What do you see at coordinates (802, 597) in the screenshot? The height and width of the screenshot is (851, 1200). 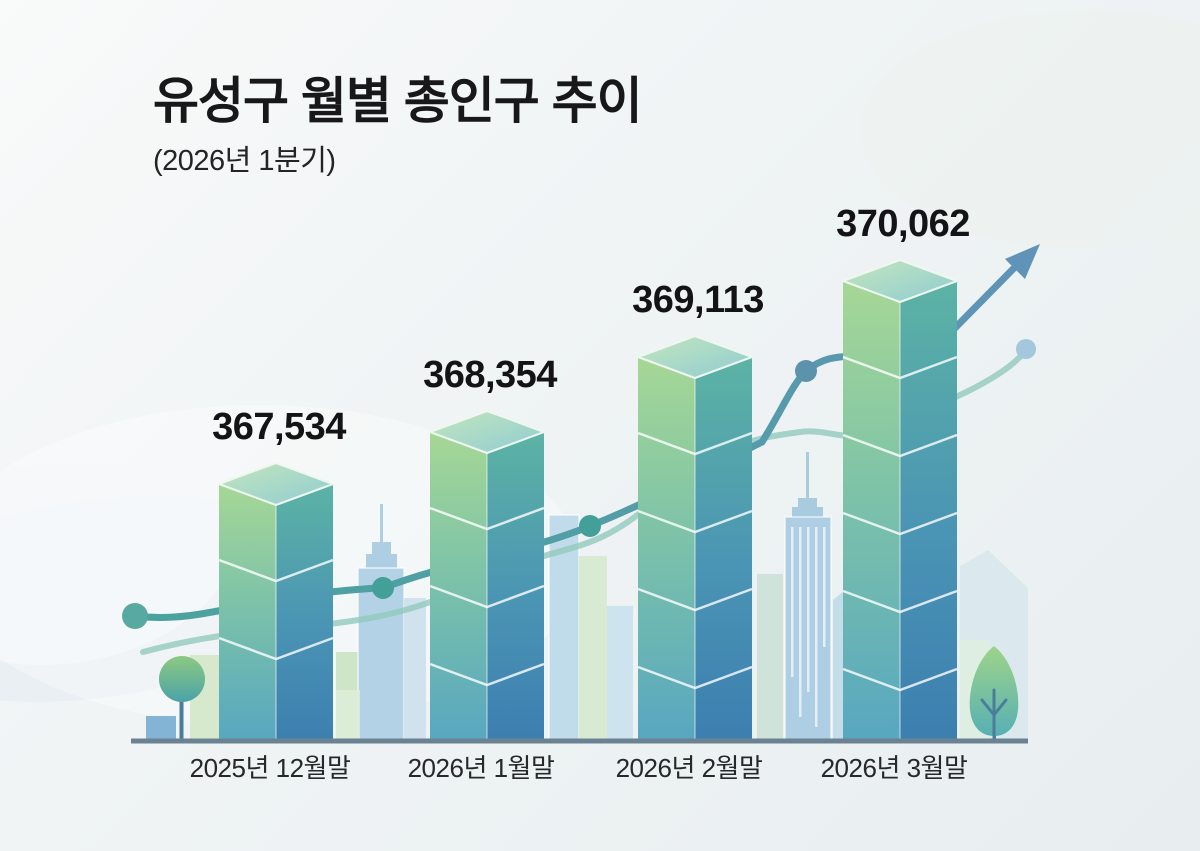 I see `empire-building-icon` at bounding box center [802, 597].